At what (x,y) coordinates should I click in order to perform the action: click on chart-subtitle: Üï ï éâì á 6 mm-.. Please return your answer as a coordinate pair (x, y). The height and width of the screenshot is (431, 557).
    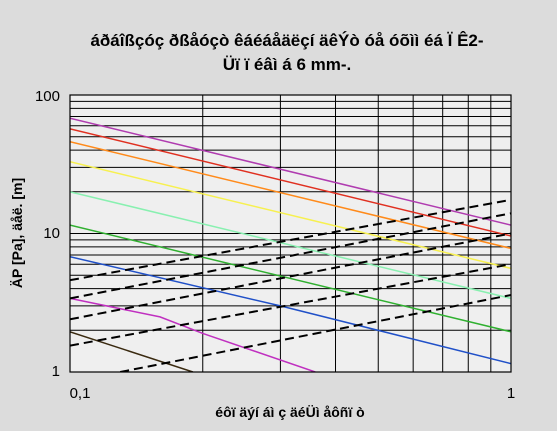
    Looking at the image, I should click on (287, 64).